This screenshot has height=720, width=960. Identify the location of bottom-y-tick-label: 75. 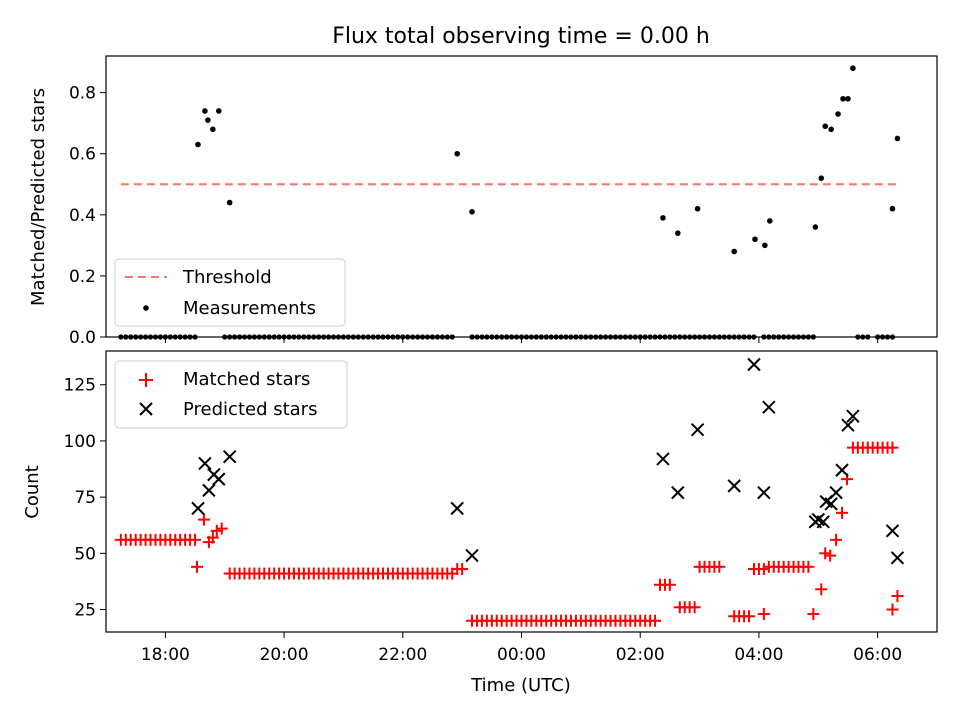
(85, 498).